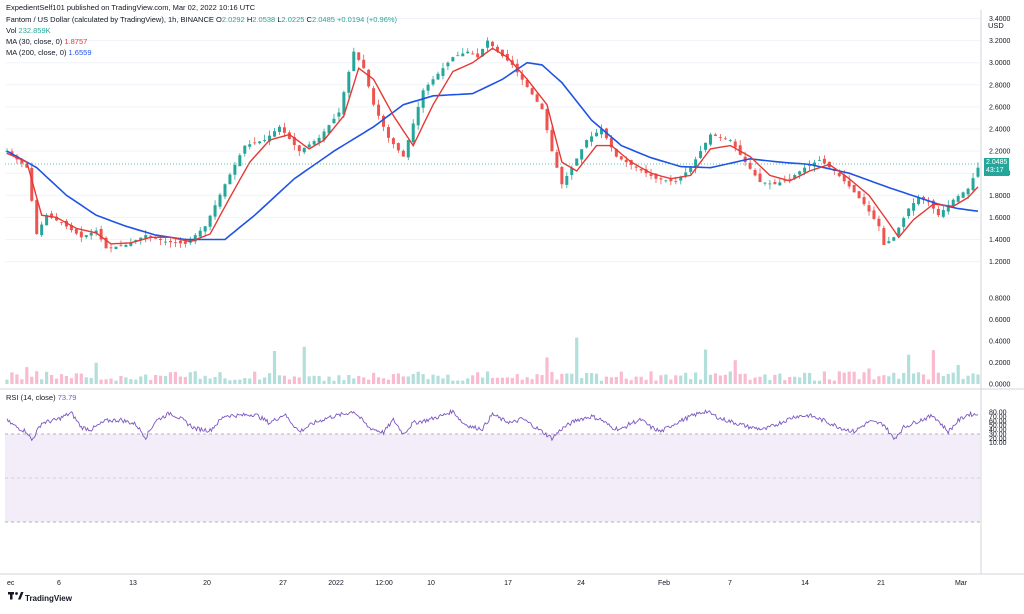  Describe the element at coordinates (998, 421) in the screenshot. I see `rsi-tick-label: 60.00` at that location.